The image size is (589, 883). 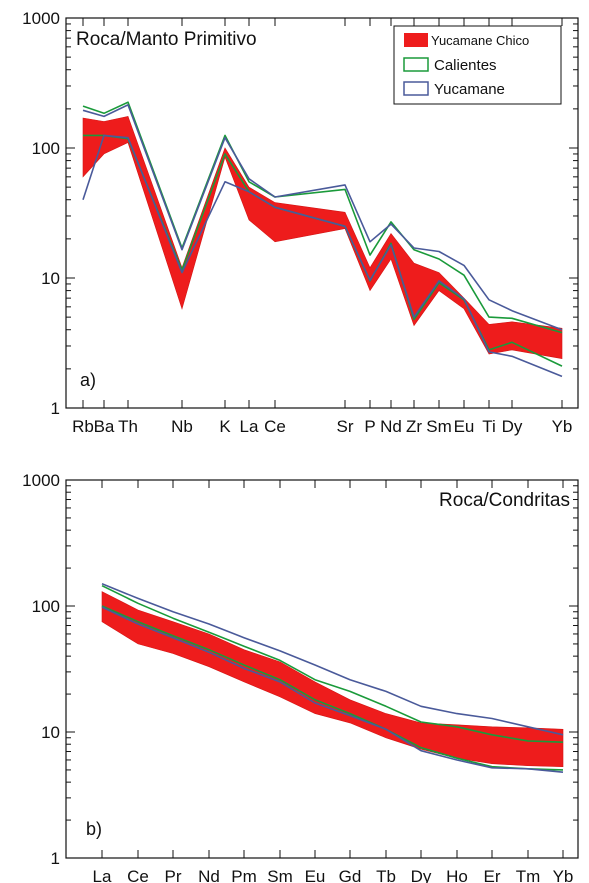 I want to click on pb-xtick-label-ce: Ce, so click(x=138, y=875).